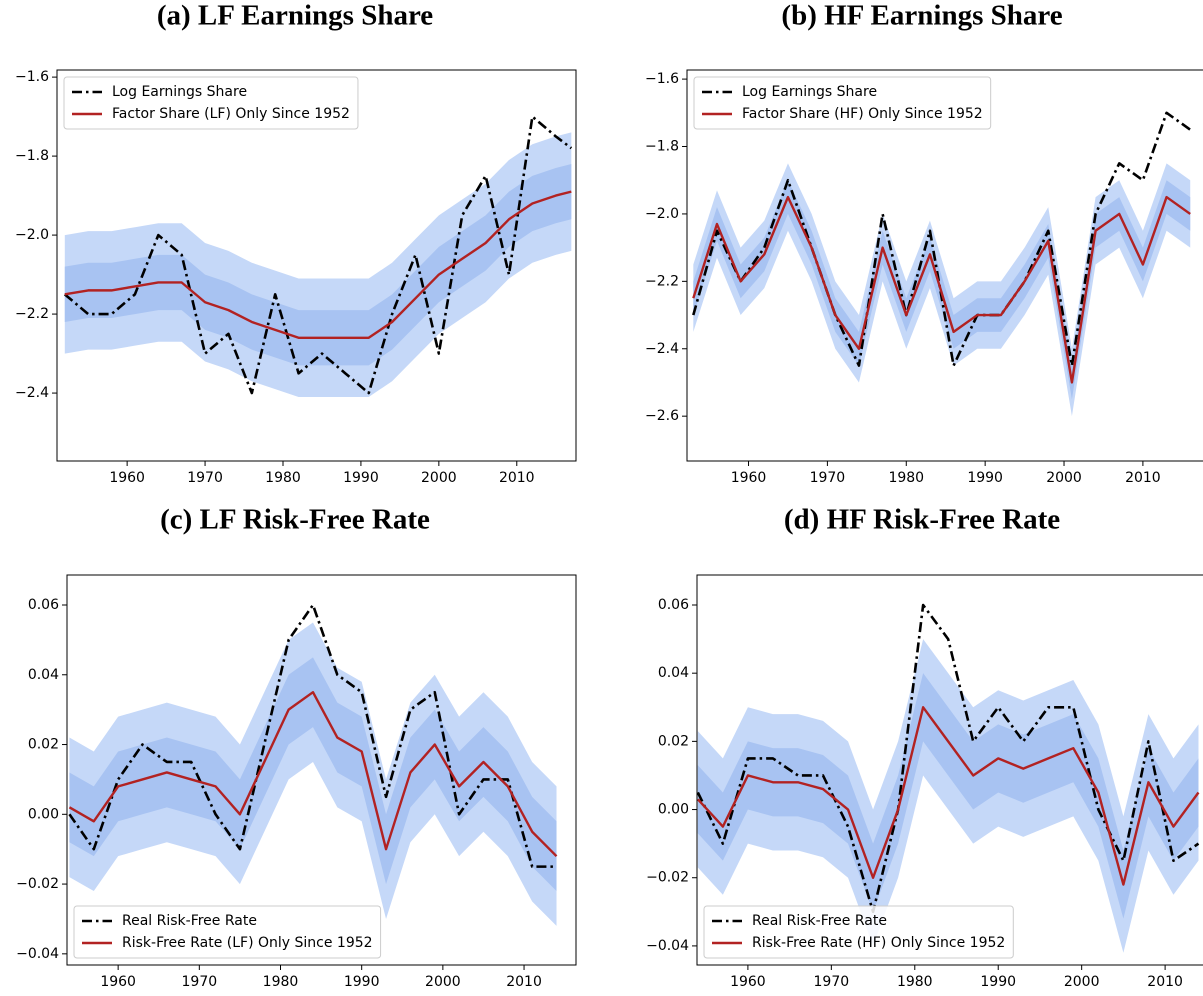 The height and width of the screenshot is (996, 1203). What do you see at coordinates (231, 114) in the screenshot?
I see `legend-label: Factor Share (LF) Only Since 1952` at bounding box center [231, 114].